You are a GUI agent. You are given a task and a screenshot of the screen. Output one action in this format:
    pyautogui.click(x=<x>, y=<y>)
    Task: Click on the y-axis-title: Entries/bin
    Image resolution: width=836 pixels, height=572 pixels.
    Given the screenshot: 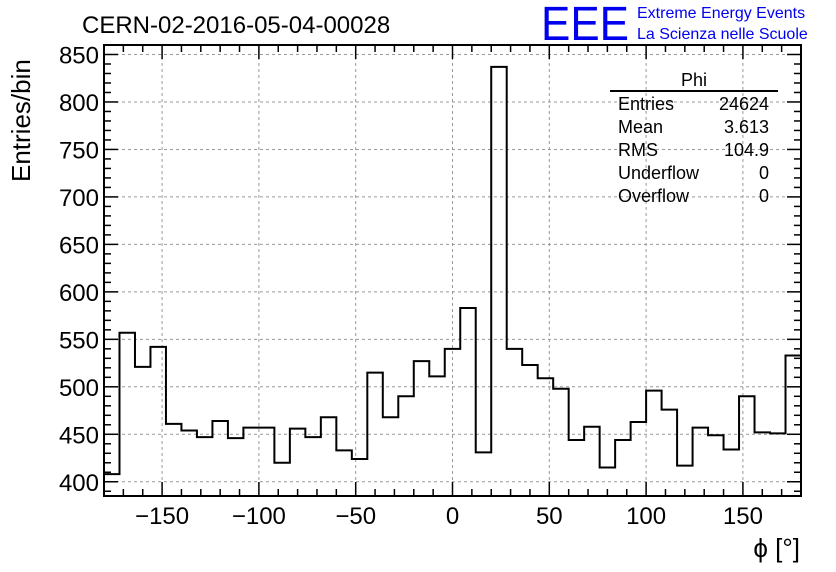 What is the action you would take?
    pyautogui.click(x=21, y=120)
    